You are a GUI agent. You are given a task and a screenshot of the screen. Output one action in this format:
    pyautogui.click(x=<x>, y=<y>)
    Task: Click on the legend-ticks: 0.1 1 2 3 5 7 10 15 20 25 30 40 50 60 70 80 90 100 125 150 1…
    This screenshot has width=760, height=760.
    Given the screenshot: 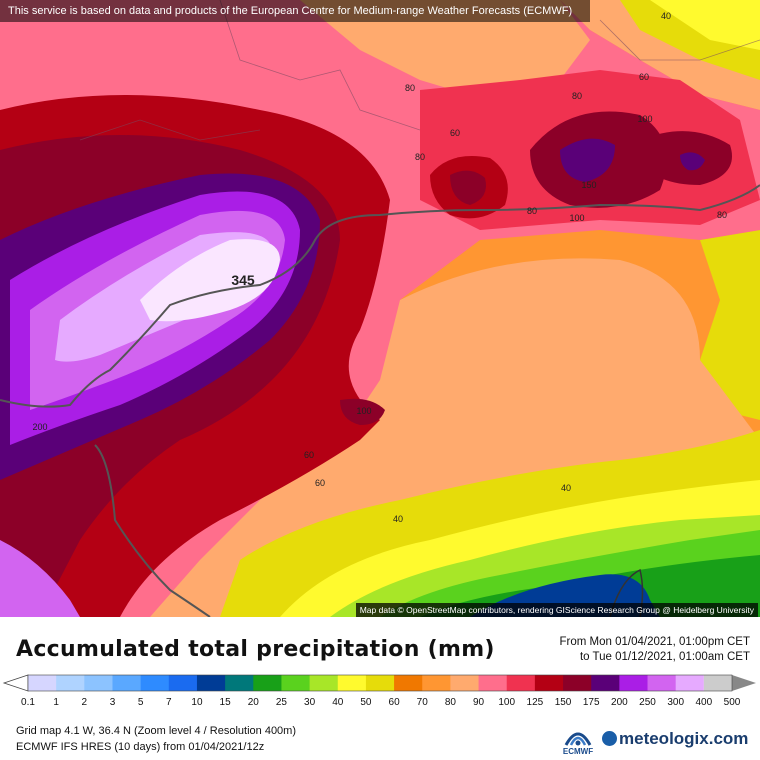 What is the action you would take?
    pyautogui.click(x=380, y=704)
    